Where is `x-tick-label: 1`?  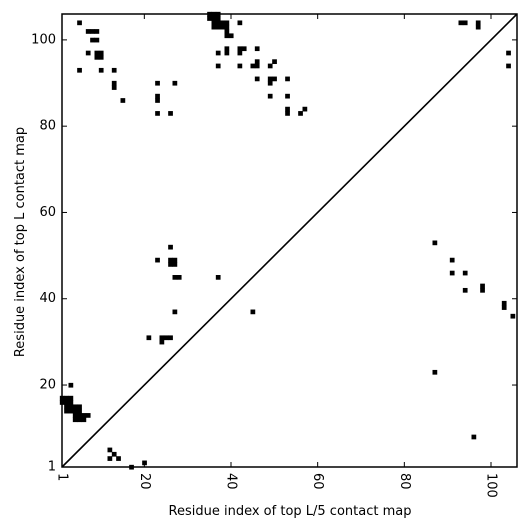
x-tick-label: 1 is located at coordinates (62, 477).